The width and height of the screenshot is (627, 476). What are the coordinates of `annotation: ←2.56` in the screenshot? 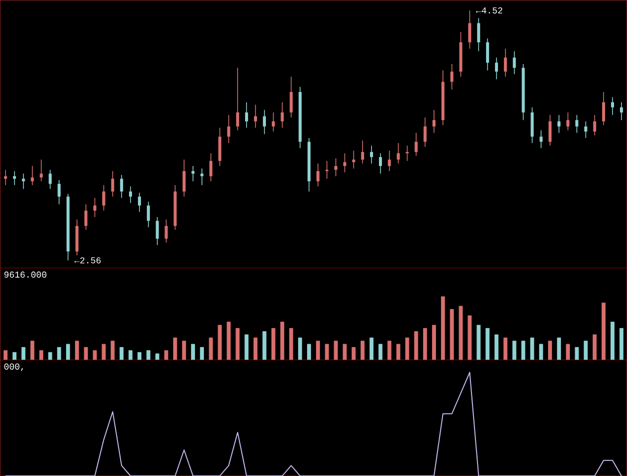 It's located at (87, 260).